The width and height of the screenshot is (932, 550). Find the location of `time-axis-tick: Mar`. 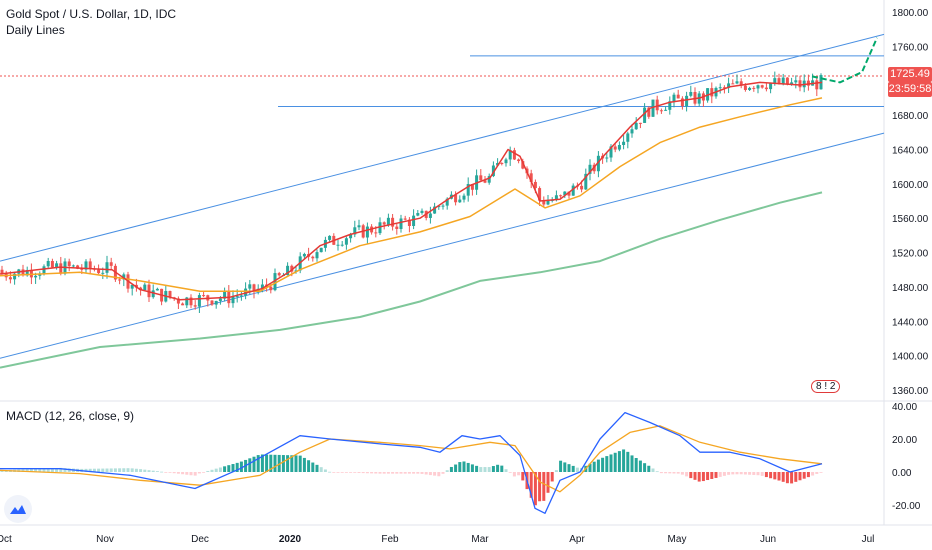

time-axis-tick: Mar is located at coordinates (480, 539).